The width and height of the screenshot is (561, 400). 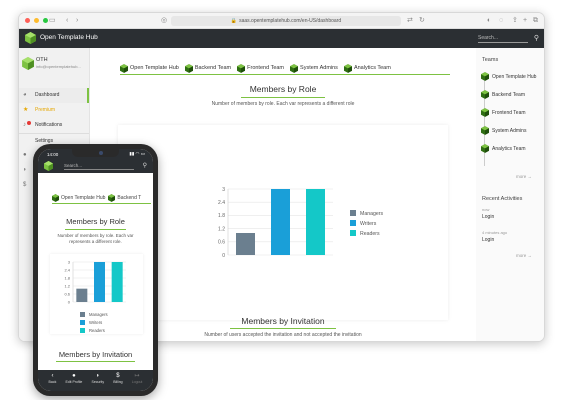 What do you see at coordinates (422, 20) in the screenshot?
I see `reload-icon: ↻` at bounding box center [422, 20].